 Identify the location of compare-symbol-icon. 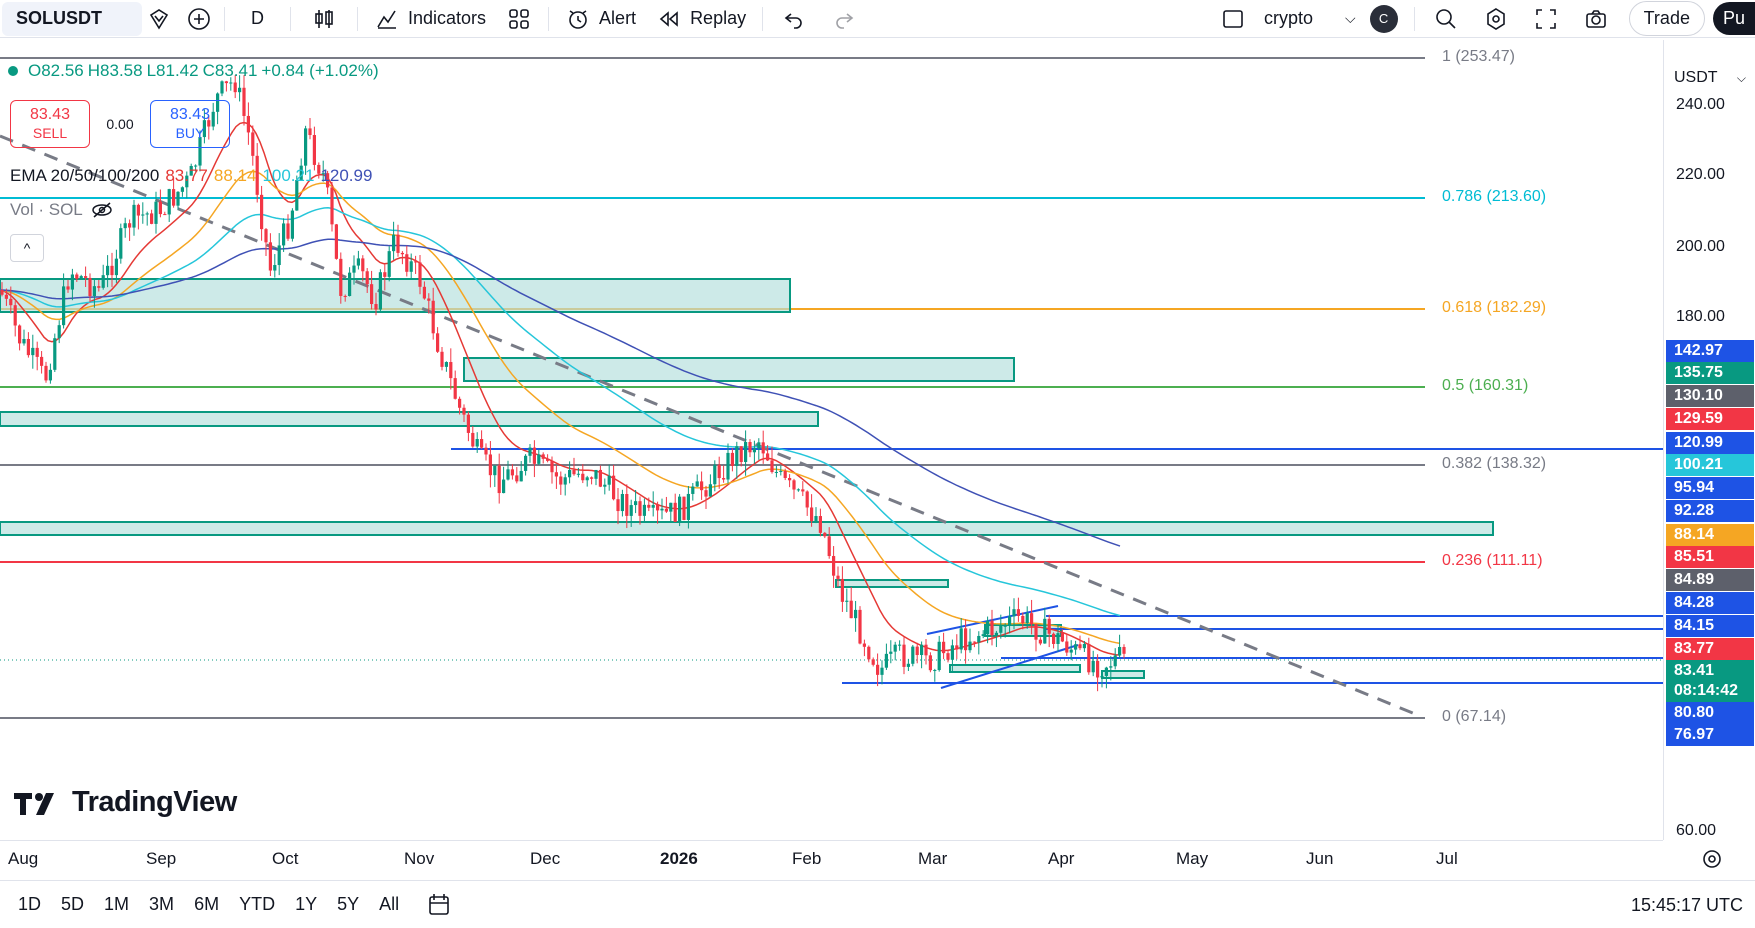
(159, 19).